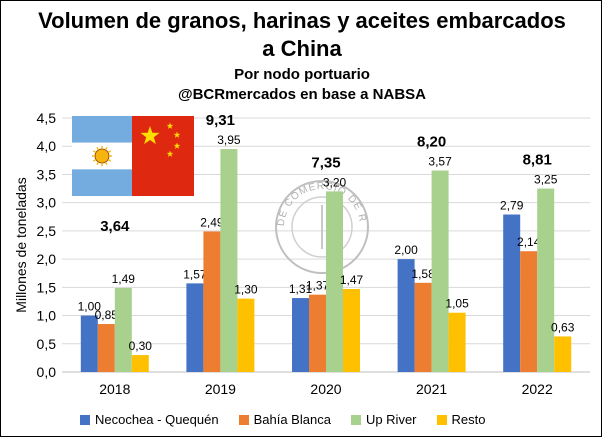 The width and height of the screenshot is (604, 439). What do you see at coordinates (302, 48) in the screenshot?
I see `chart-title-line2: a China` at bounding box center [302, 48].